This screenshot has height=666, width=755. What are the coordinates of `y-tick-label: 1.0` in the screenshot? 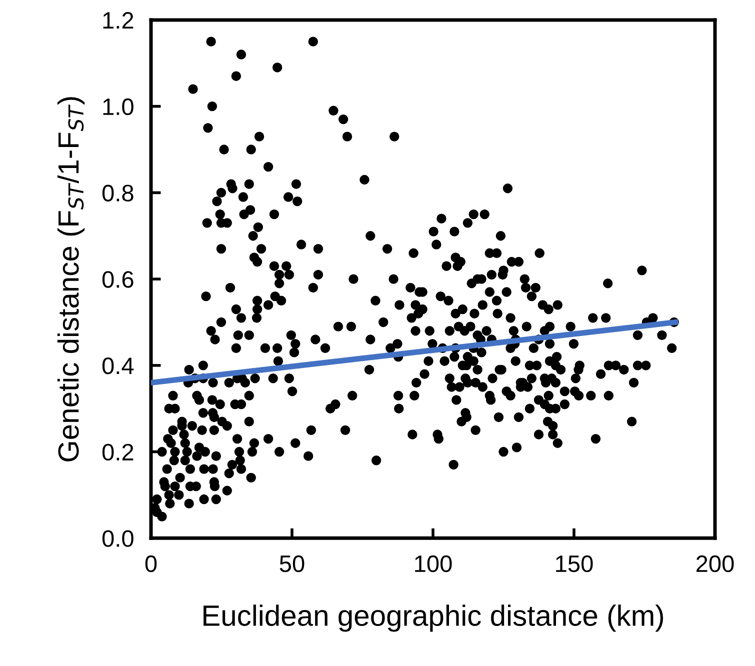 It's located at (118, 107).